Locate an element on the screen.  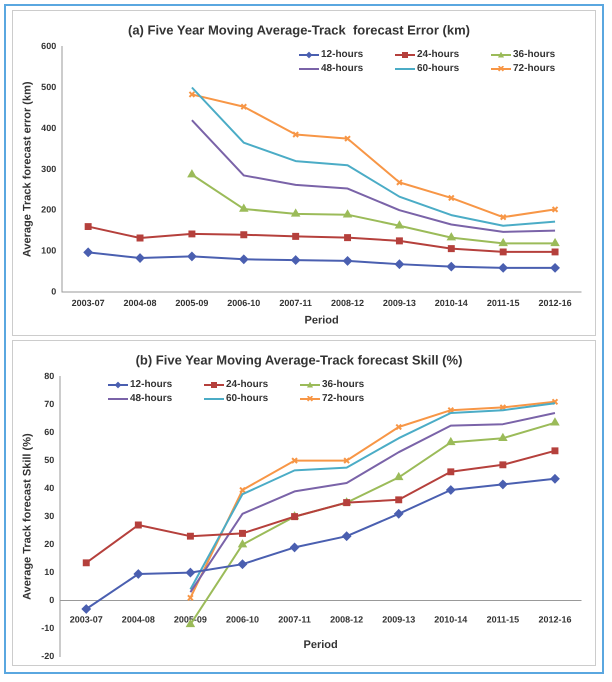
y-tick-label: 300 is located at coordinates (48, 169).